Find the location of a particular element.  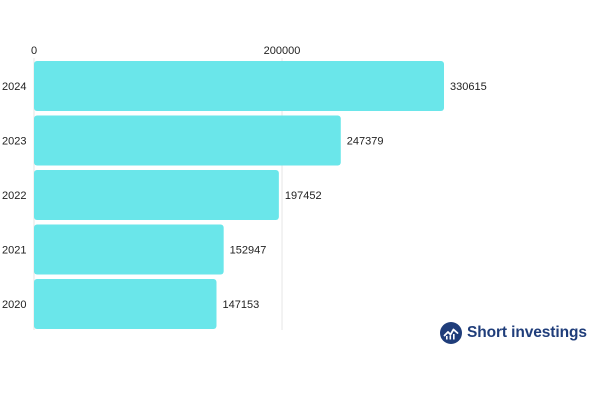

category-label: 2021 is located at coordinates (14, 251).